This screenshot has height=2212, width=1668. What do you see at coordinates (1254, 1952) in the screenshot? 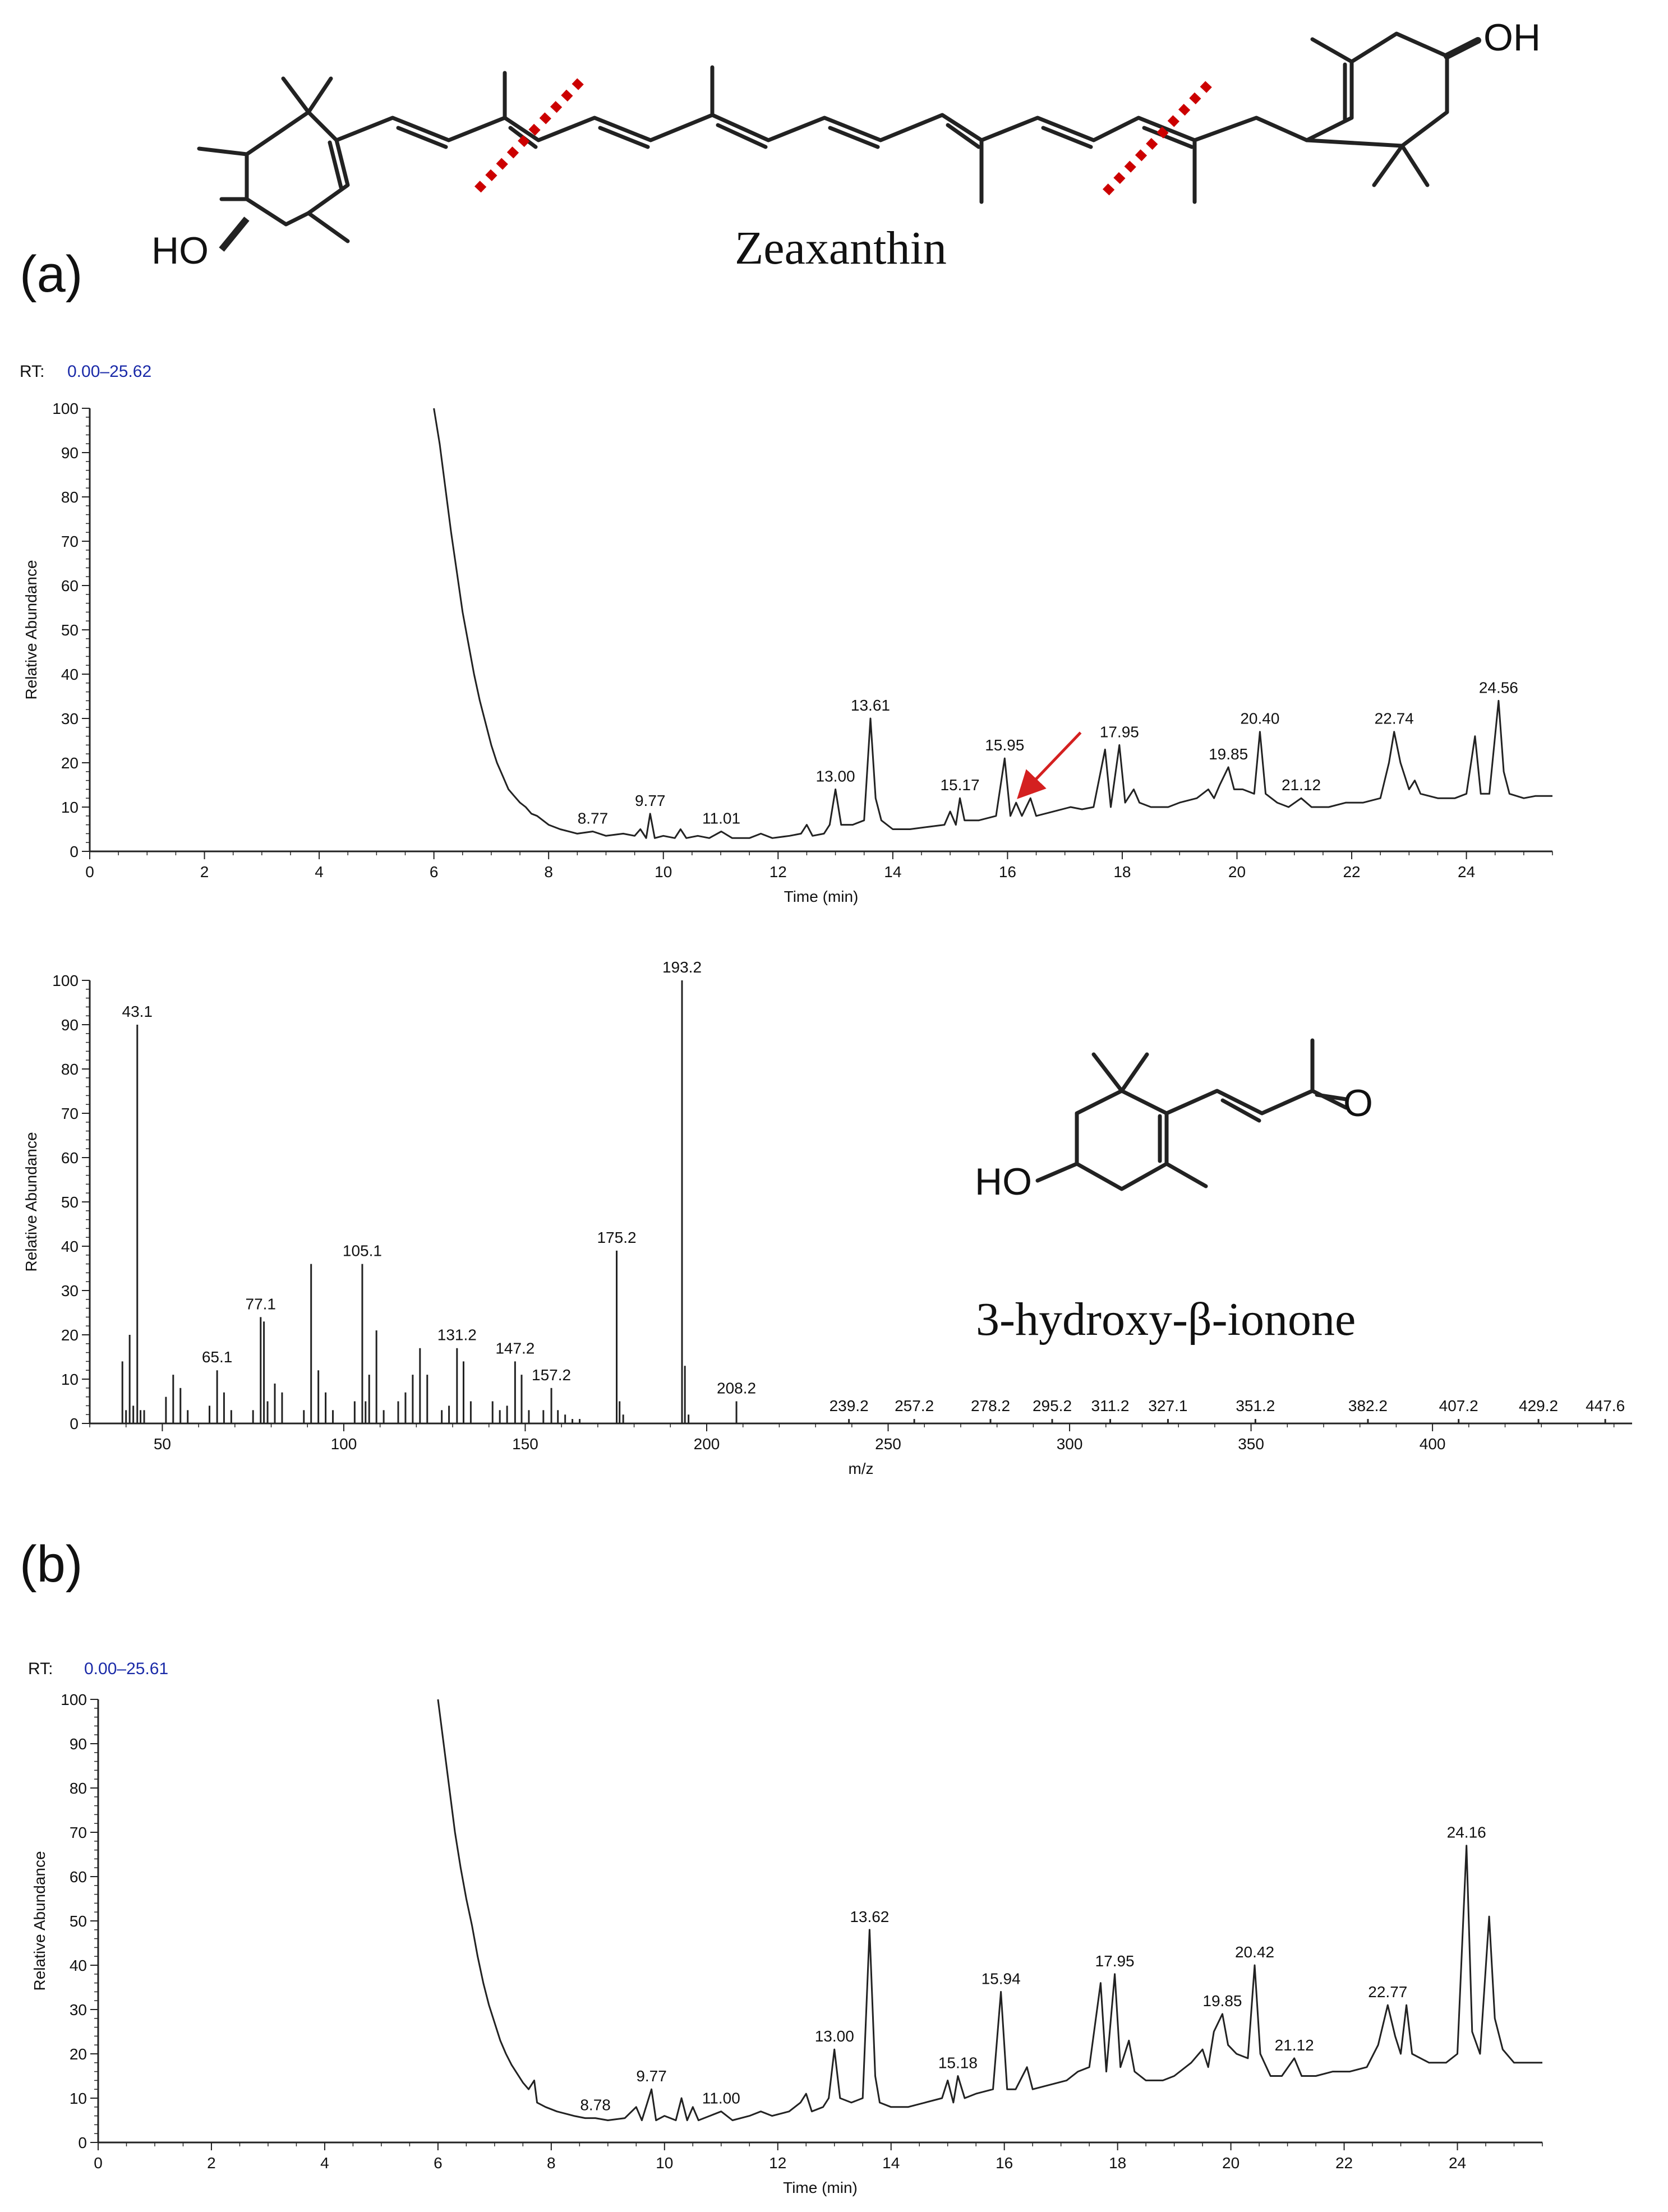
I see `peak-label: 20.42` at bounding box center [1254, 1952].